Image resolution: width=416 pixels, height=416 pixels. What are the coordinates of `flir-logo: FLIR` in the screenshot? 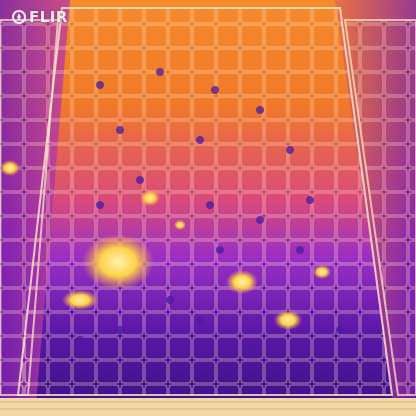 It's located at (40, 17).